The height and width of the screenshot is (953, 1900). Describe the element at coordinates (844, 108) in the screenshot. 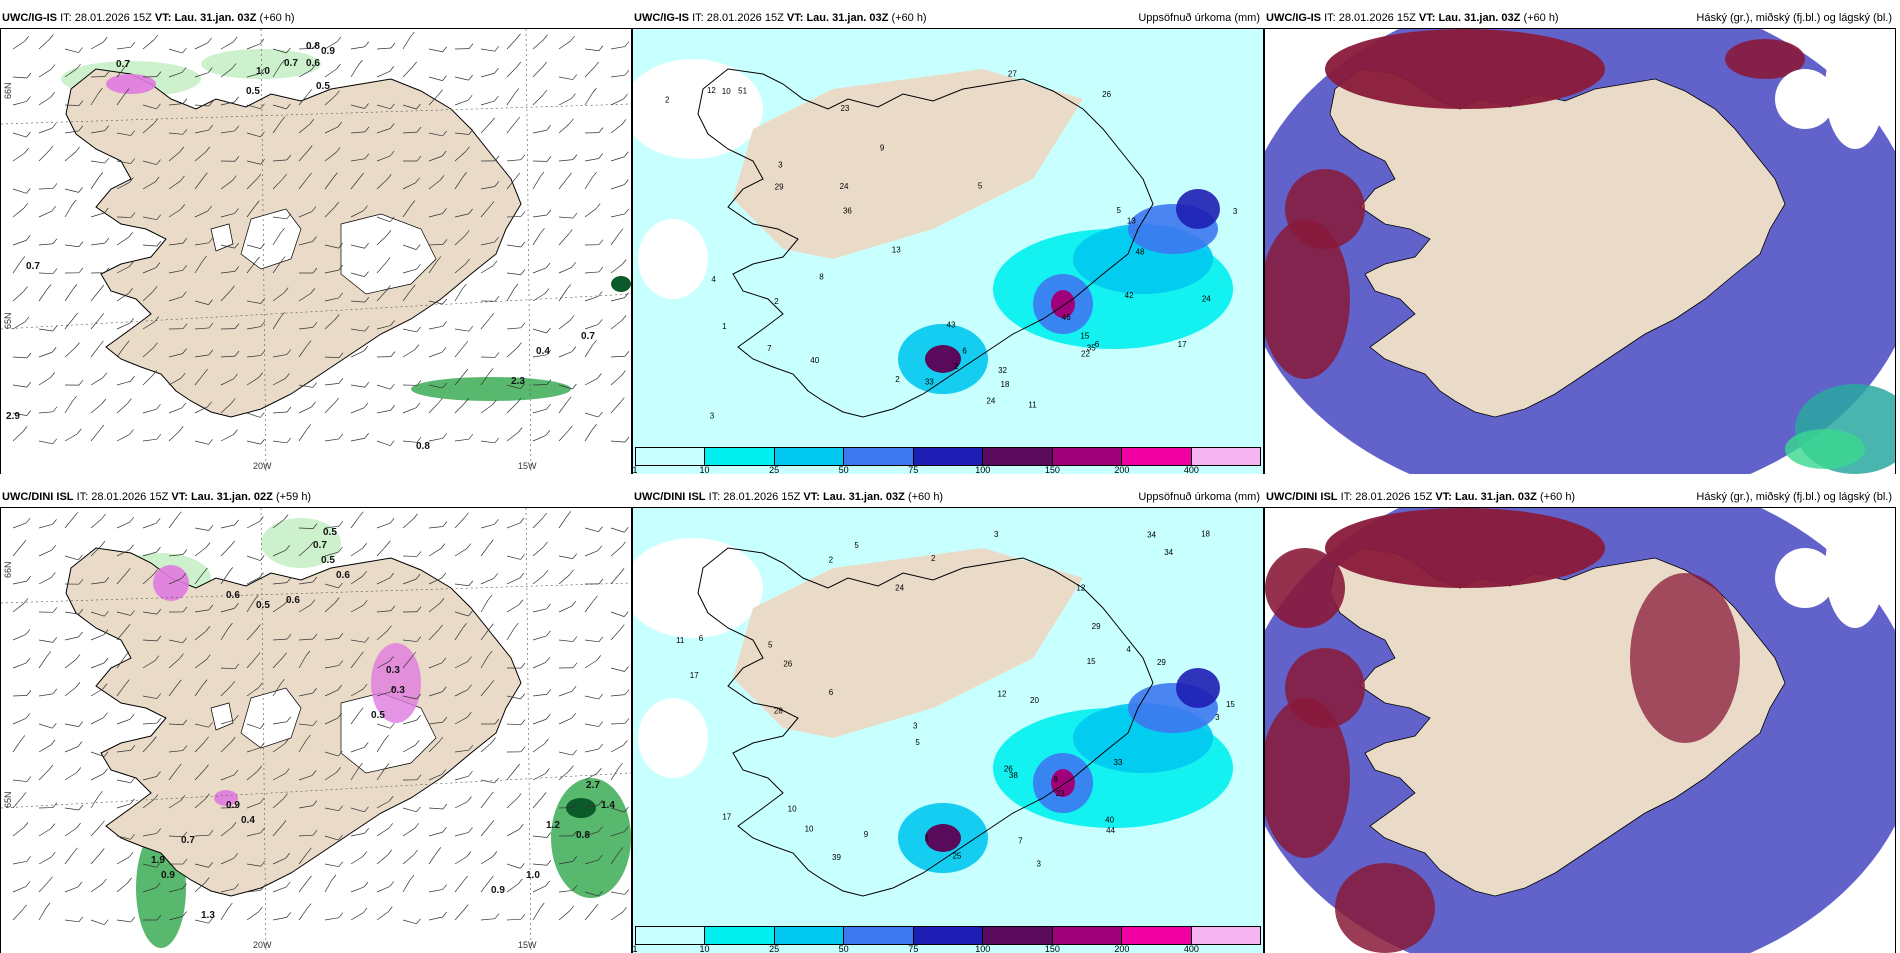

I see `grid-value: 23` at that location.